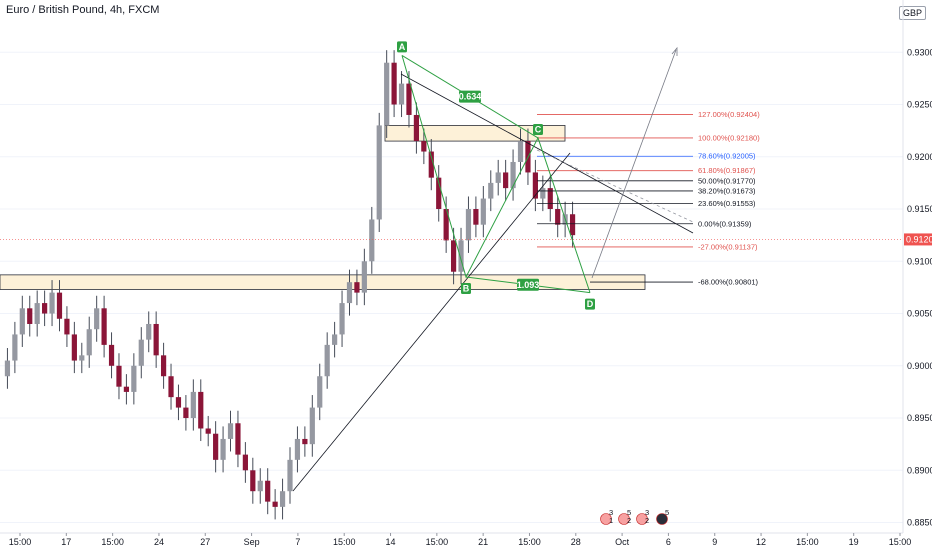 The width and height of the screenshot is (932, 550). I want to click on x-tick-label: 21, so click(483, 542).